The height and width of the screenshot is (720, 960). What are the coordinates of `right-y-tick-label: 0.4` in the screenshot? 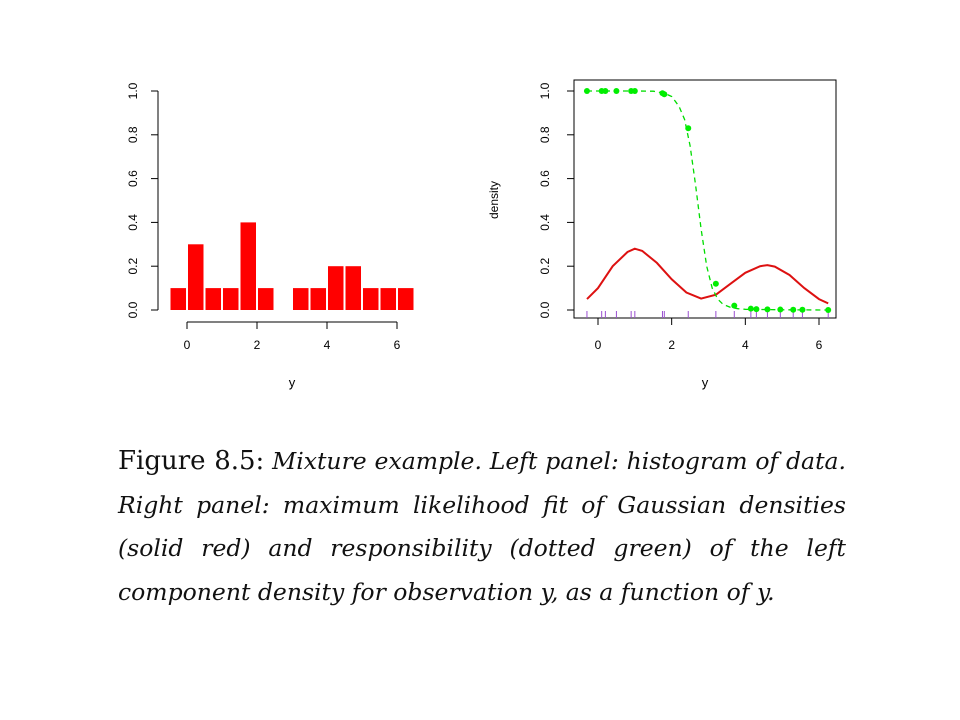 It's located at (545, 222).